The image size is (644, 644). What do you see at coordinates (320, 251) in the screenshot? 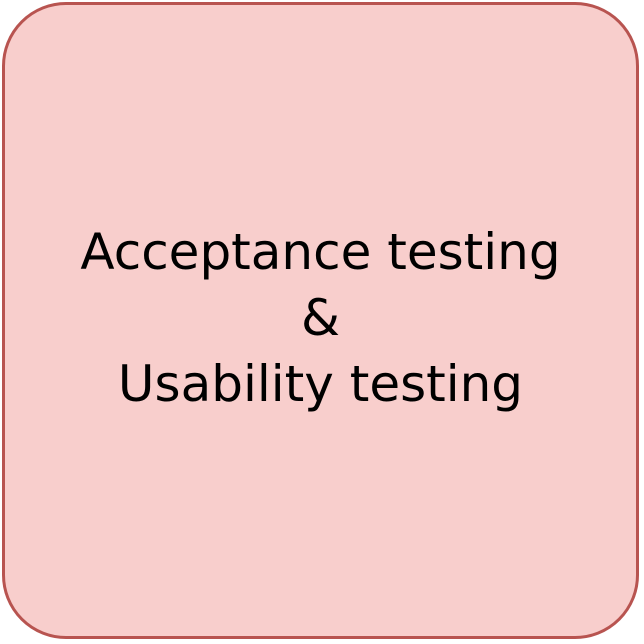
I see `node-label-line-1: Acceptance testing` at bounding box center [320, 251].